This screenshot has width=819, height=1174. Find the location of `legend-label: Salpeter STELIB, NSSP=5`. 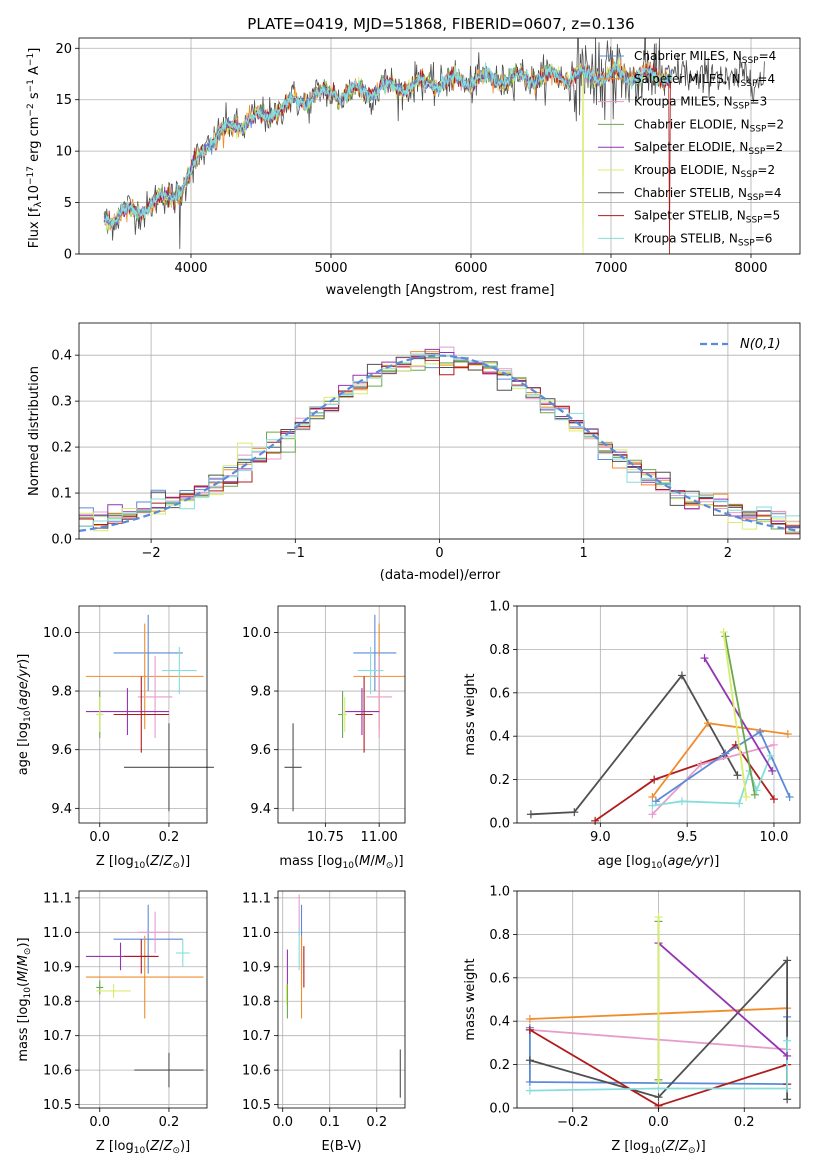

legend-label: Salpeter STELIB, NSSP=5 is located at coordinates (707, 217).